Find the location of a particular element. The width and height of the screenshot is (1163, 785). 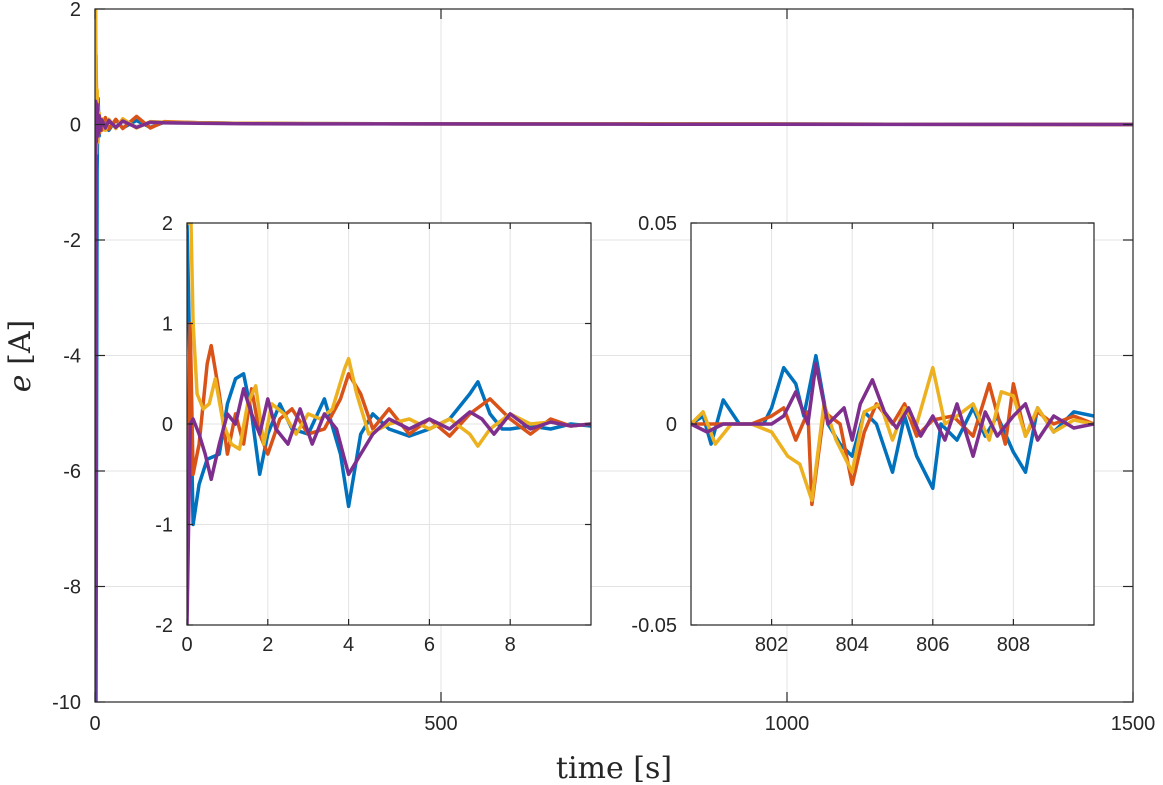

main-ytick-label: -6 is located at coordinates (72, 472).